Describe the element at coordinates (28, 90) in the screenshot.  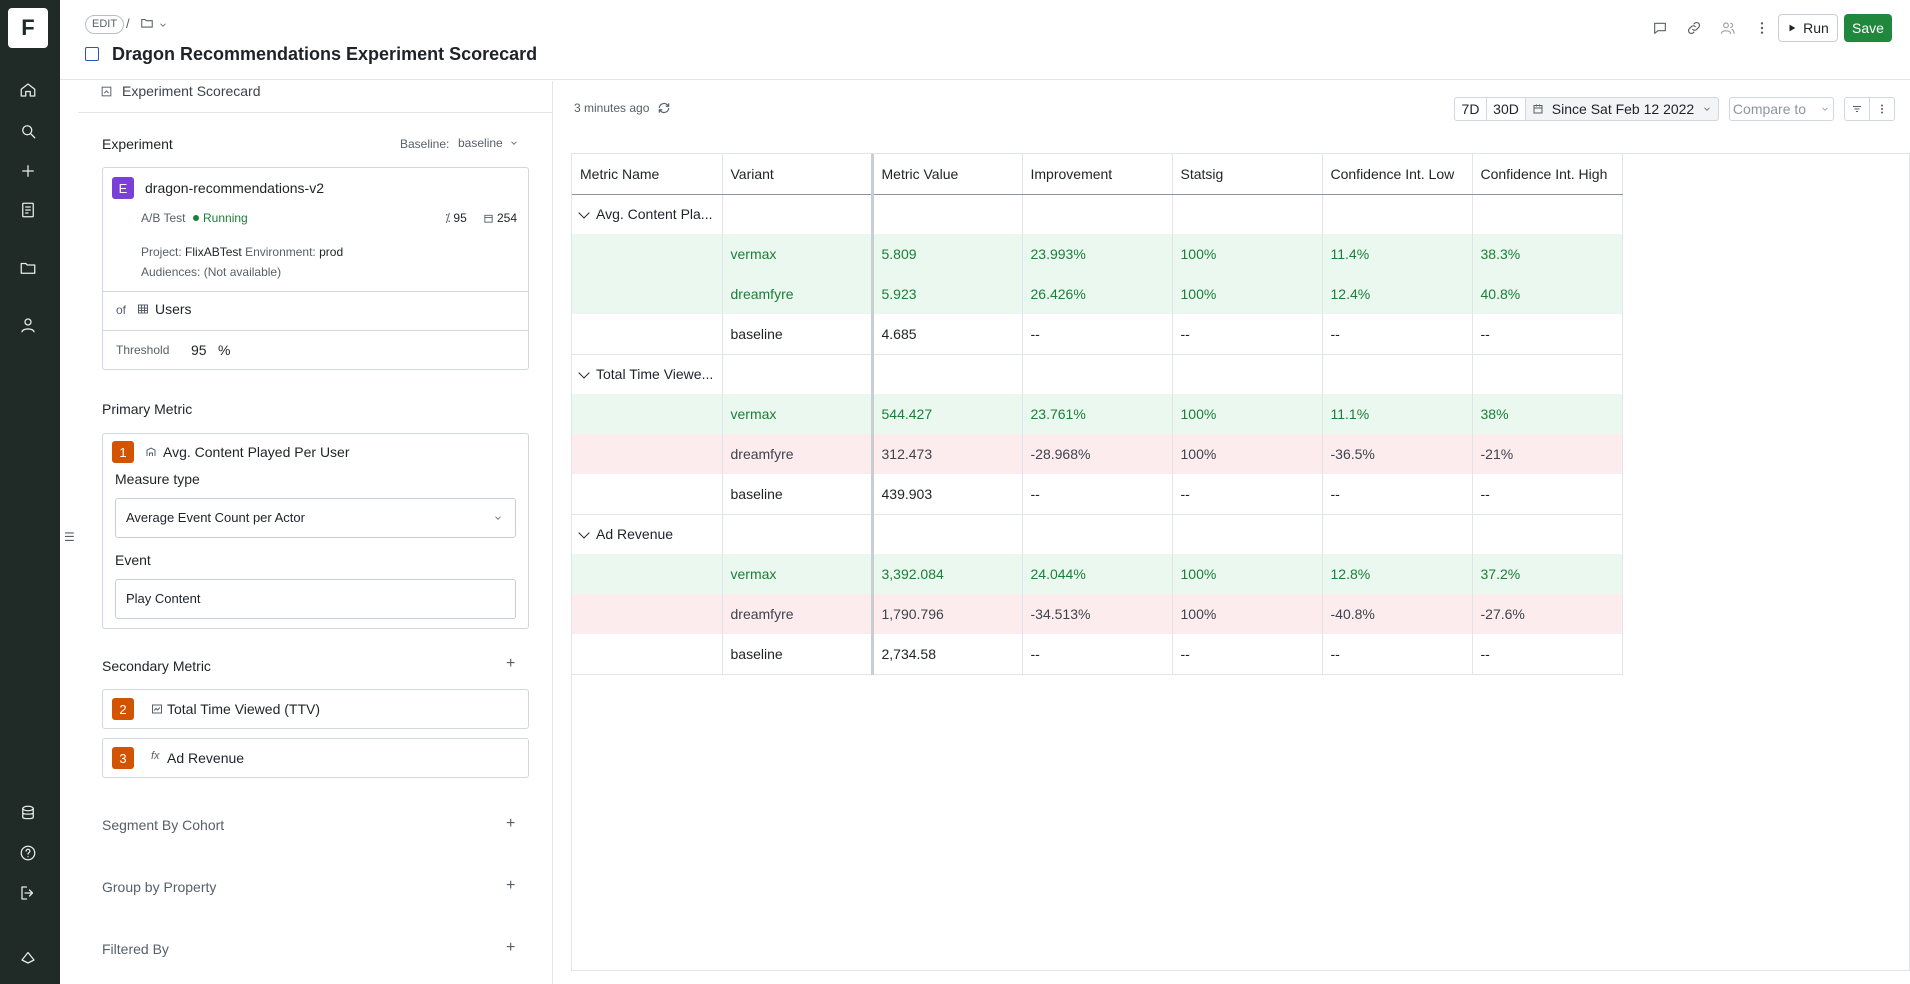
I see `home-icon` at that location.